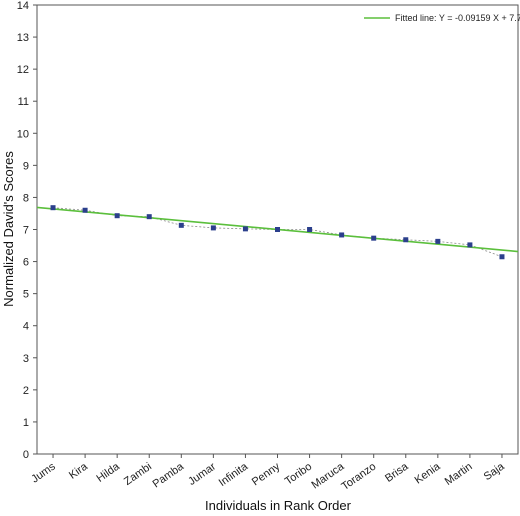  I want to click on x-tick-label: Brisa, so click(397, 472).